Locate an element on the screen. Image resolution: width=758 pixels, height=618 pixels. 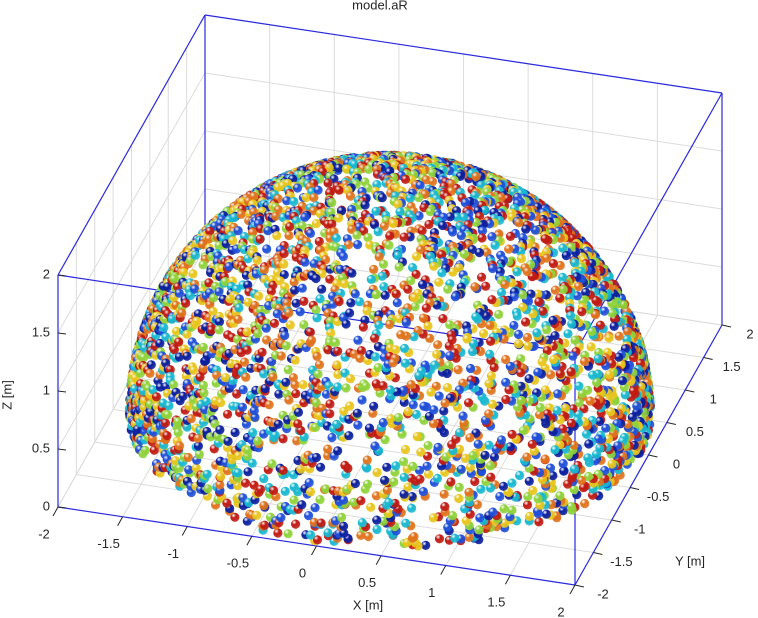
y-tick is located at coordinates (616, 521).